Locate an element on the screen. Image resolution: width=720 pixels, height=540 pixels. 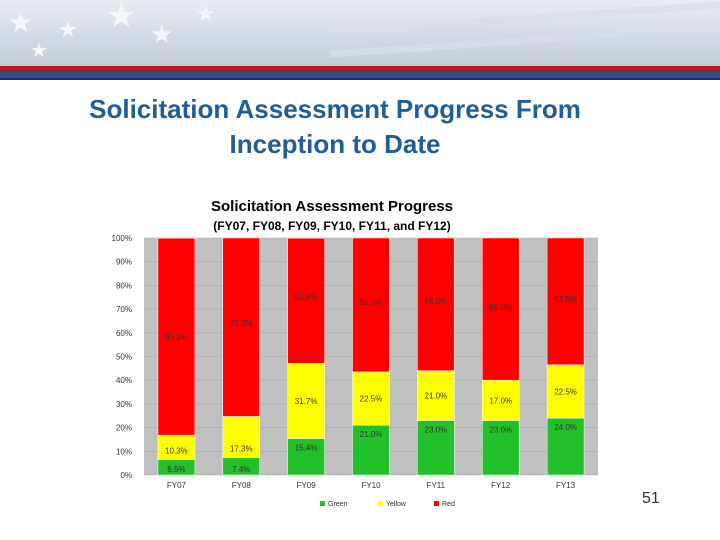
legend-swatch-yellow is located at coordinates (380, 503).